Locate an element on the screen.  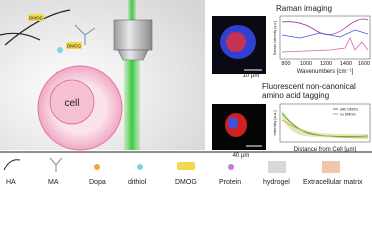
legend-label: Protein is located at coordinates (230, 182).